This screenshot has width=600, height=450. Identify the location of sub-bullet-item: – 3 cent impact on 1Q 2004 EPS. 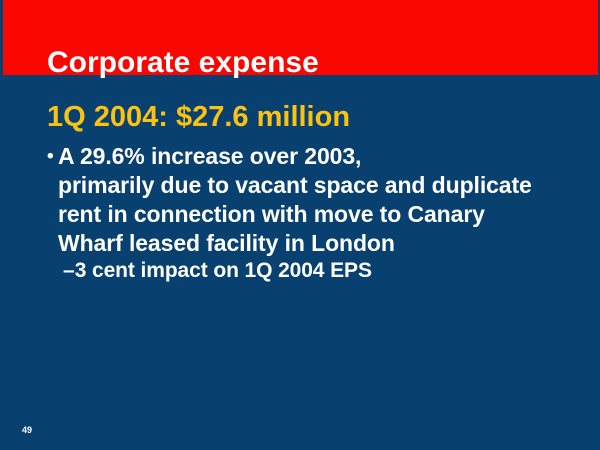
(297, 271).